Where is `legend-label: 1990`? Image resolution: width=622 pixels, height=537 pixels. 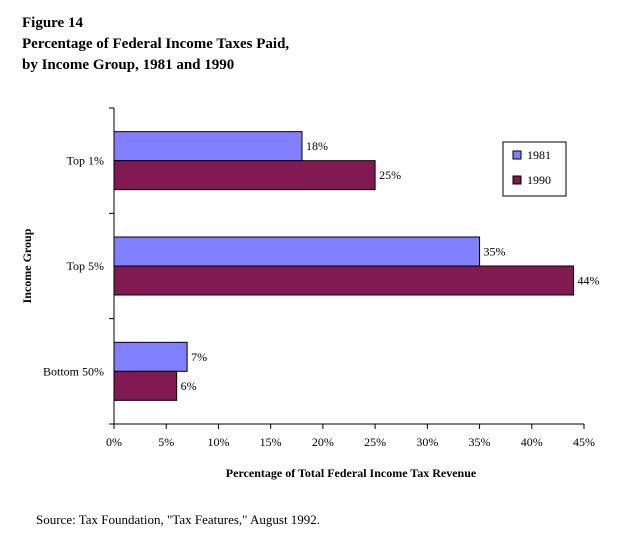 legend-label: 1990 is located at coordinates (539, 180).